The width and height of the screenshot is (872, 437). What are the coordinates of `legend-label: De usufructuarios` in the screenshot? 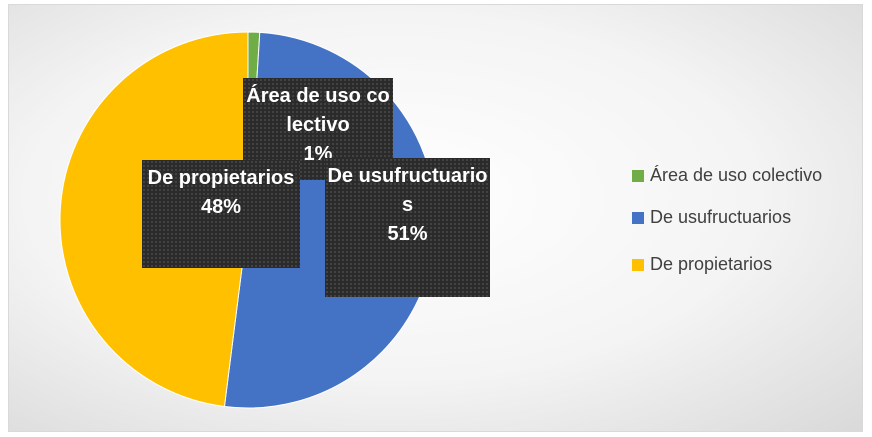 It's located at (720, 217).